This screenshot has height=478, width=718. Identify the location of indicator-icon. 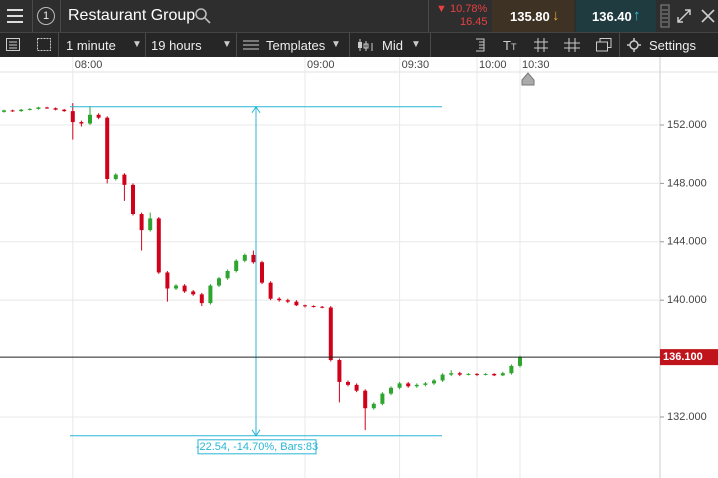
(479, 45).